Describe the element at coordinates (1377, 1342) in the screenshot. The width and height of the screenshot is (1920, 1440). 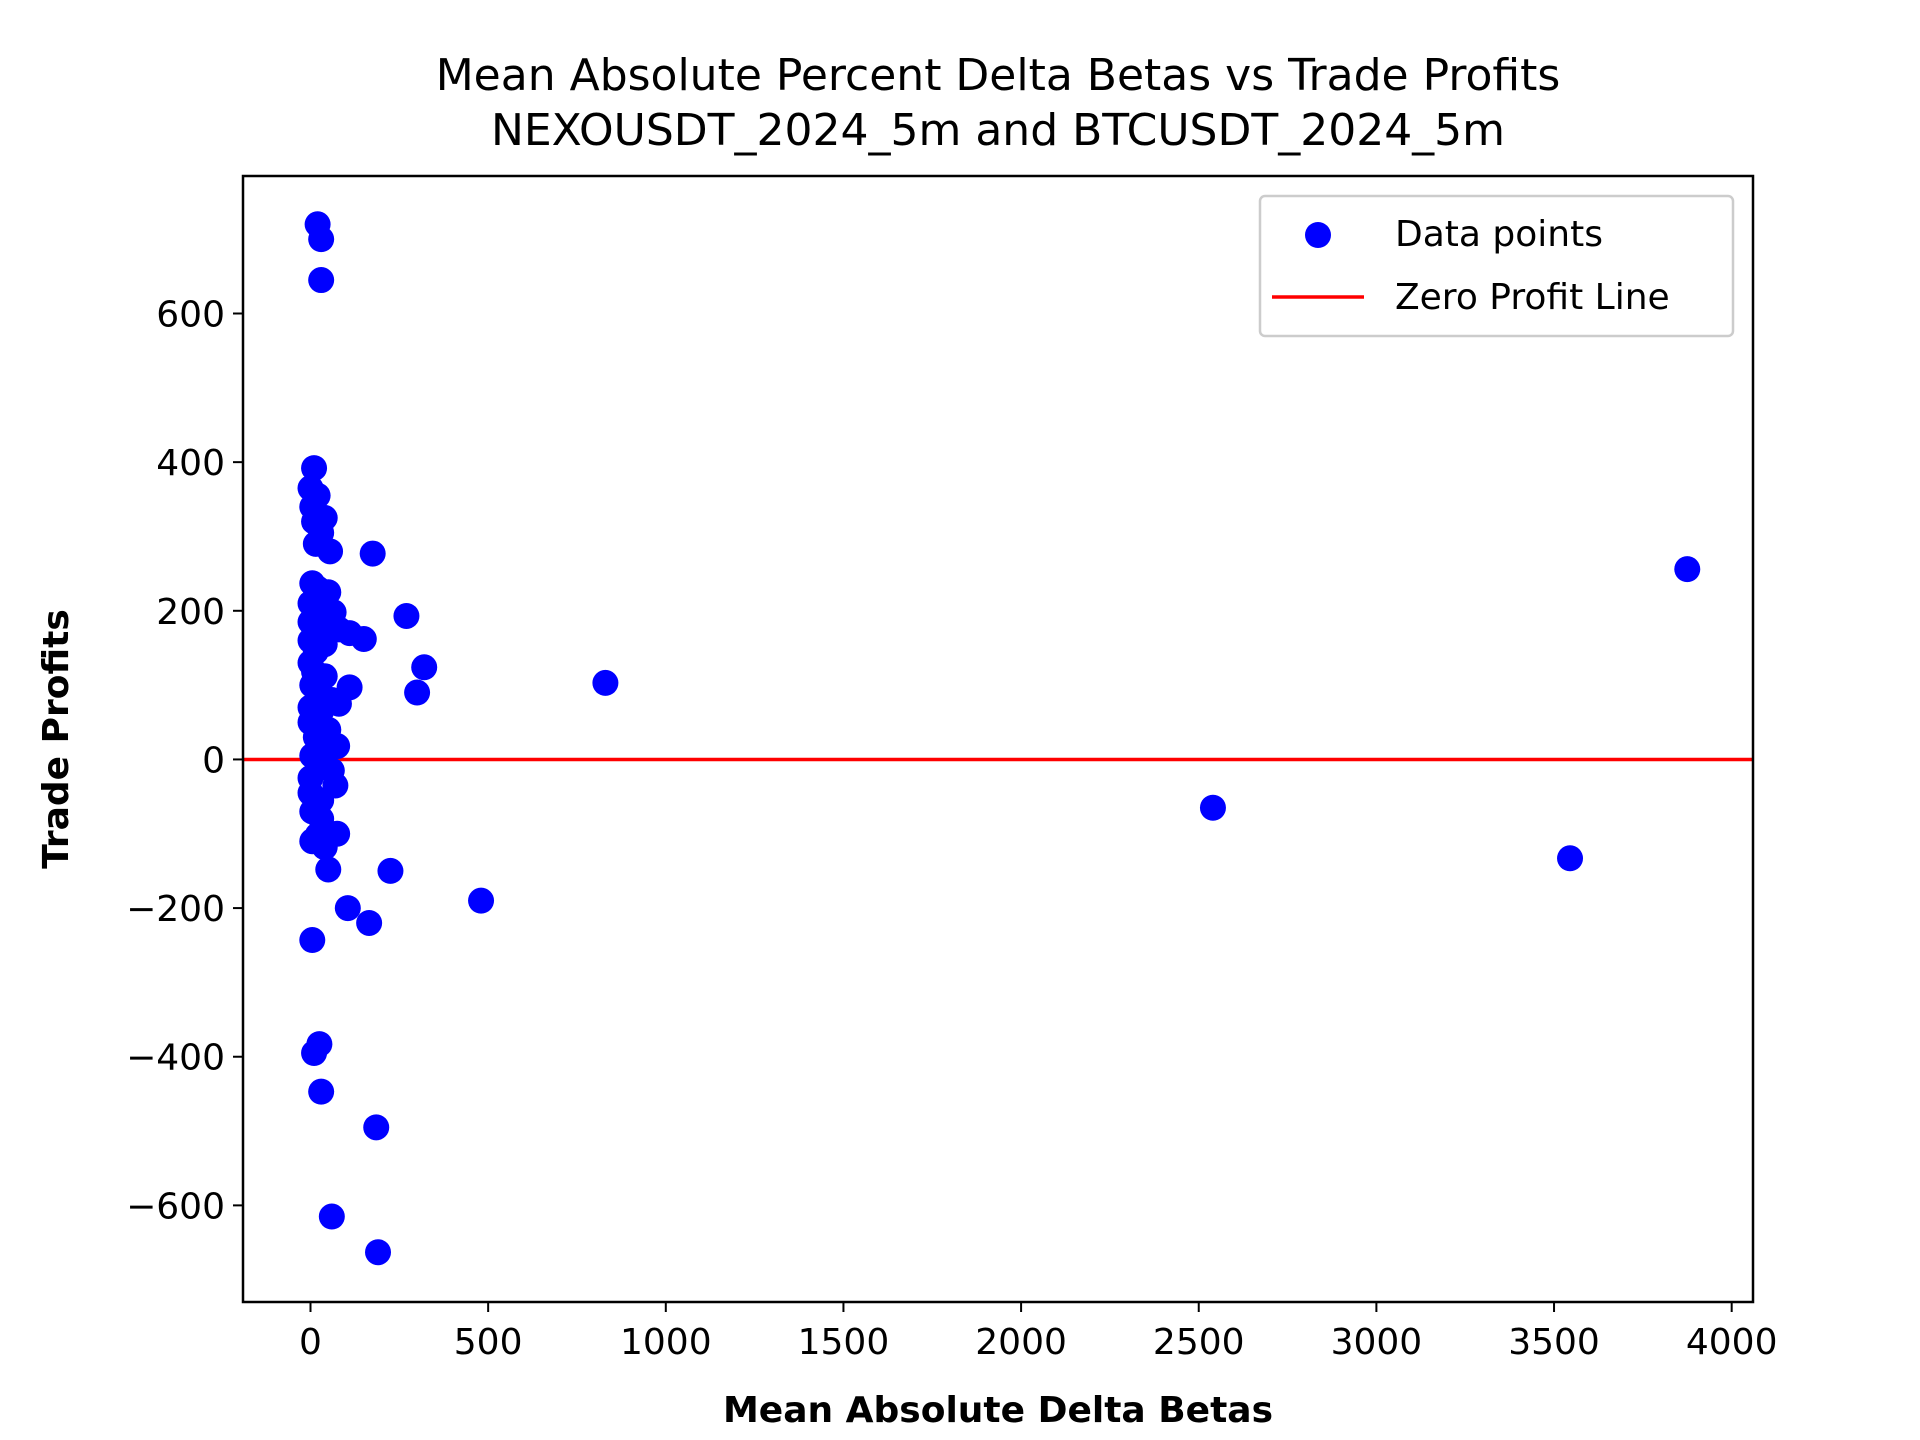
I see `x-tick-label: 3000` at that location.